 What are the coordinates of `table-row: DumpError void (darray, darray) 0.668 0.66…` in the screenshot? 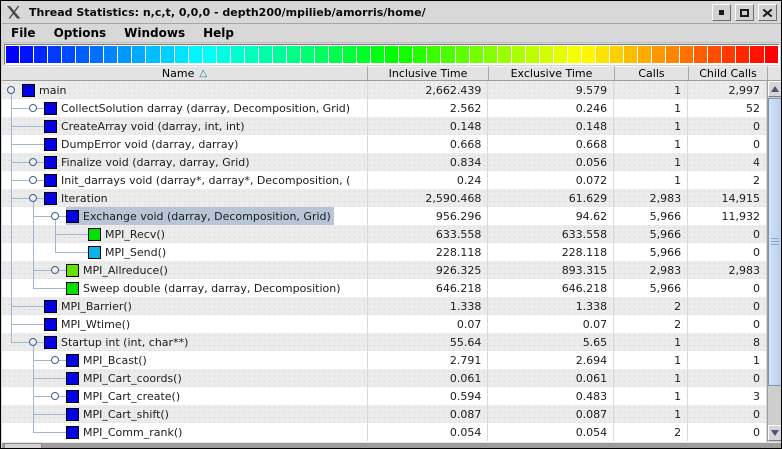 It's located at (384, 144).